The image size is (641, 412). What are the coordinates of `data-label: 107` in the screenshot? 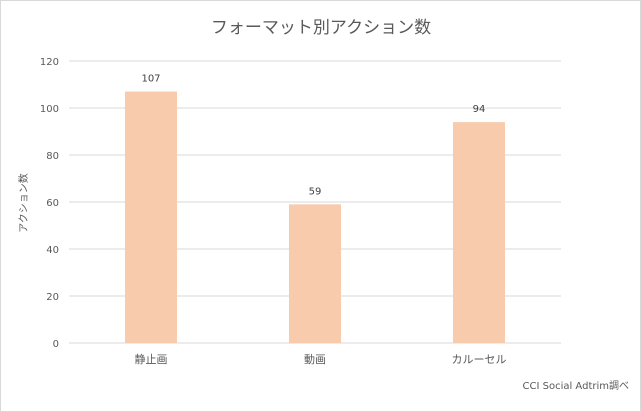 It's located at (150, 79).